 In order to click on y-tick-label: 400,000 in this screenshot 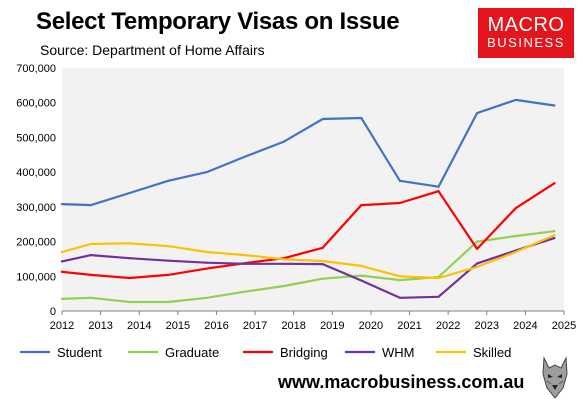, I will do `click(36, 173)`.